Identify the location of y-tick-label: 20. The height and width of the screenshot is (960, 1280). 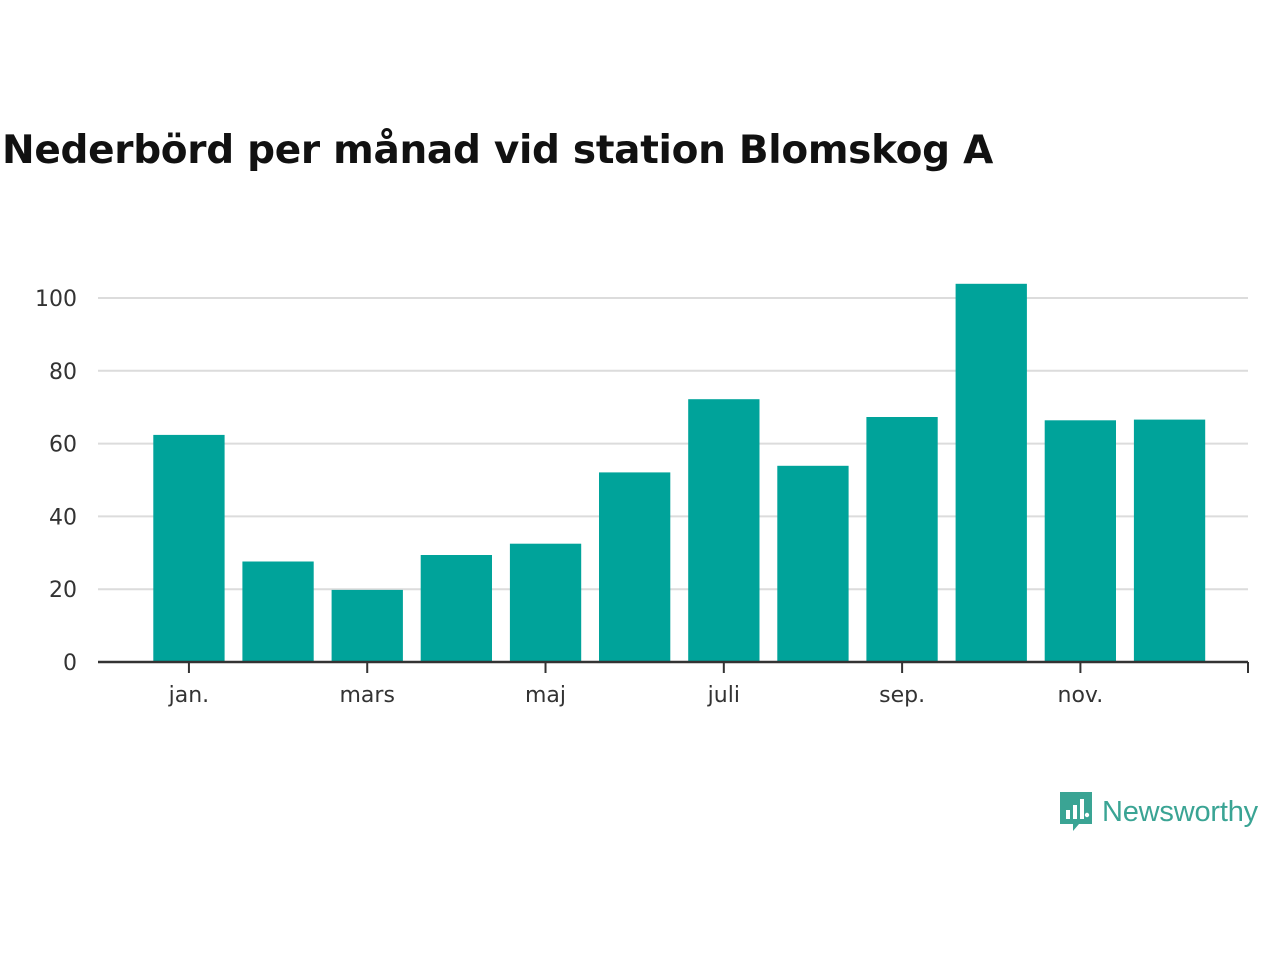
(63, 590).